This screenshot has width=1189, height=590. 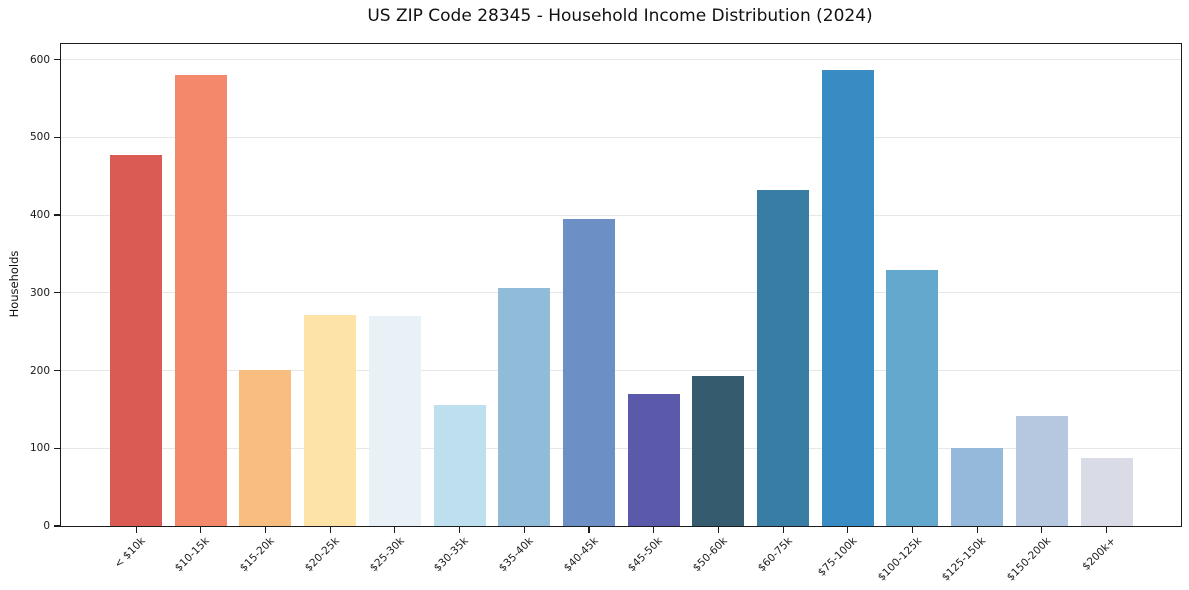 I want to click on y-tick-label: 100, so click(x=39, y=448).